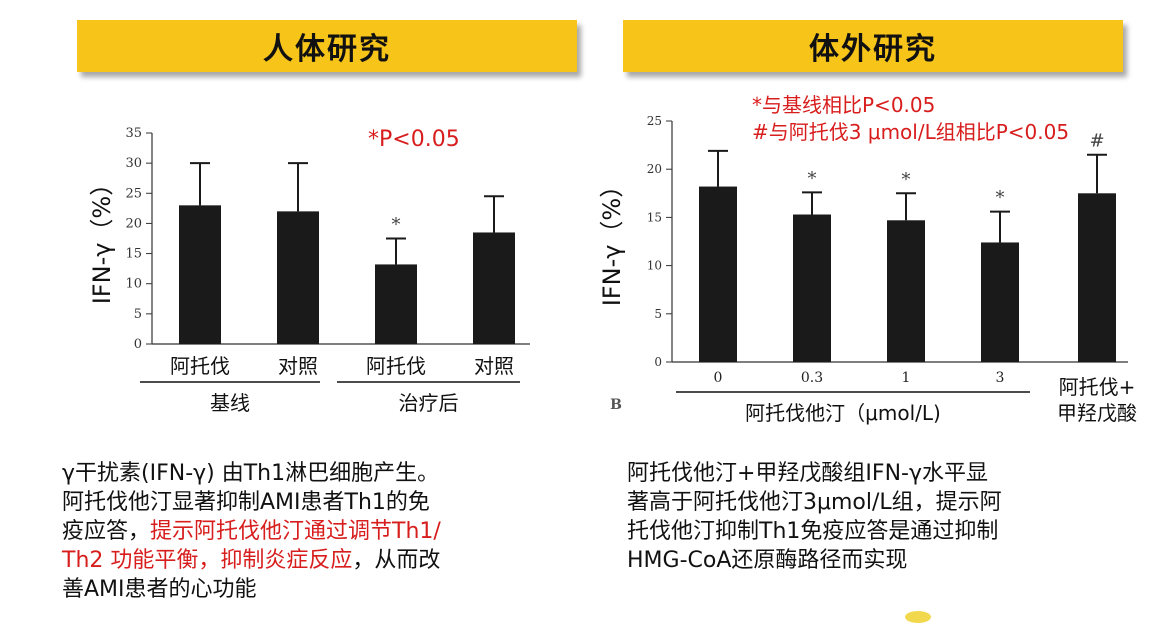  What do you see at coordinates (813, 531) in the screenshot?
I see `right-summary-line-3: 托伐他汀抑制Th1免疫应答是通过抑制` at bounding box center [813, 531].